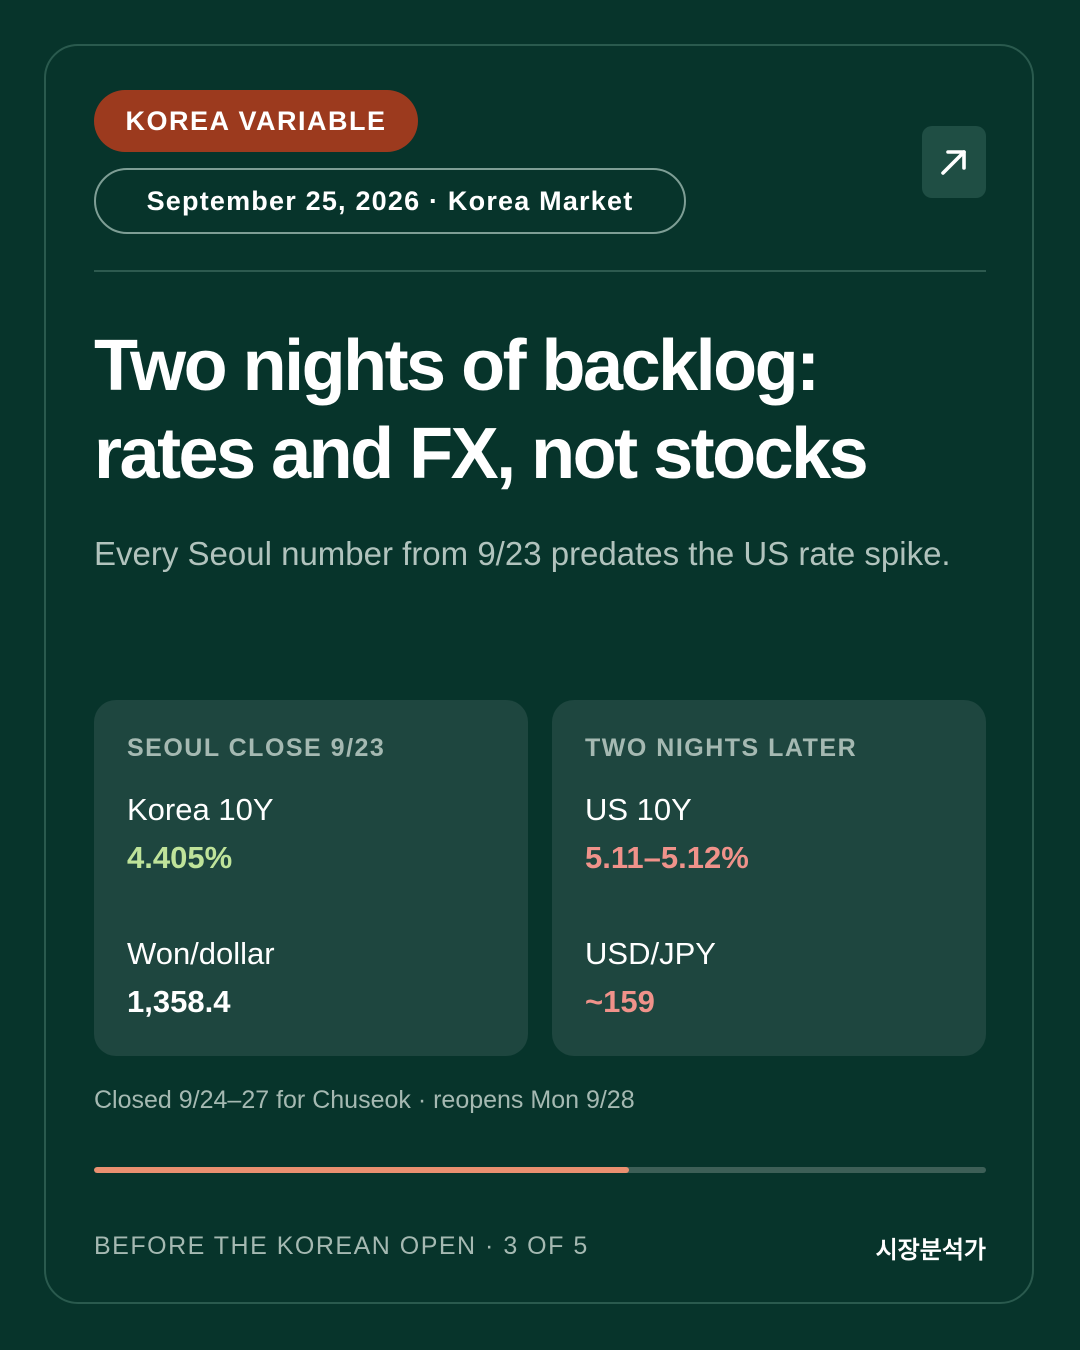 Image resolution: width=1080 pixels, height=1350 pixels. Describe the element at coordinates (256, 748) in the screenshot. I see `panel-heading: SEOUL CLOSE 9/23` at that location.